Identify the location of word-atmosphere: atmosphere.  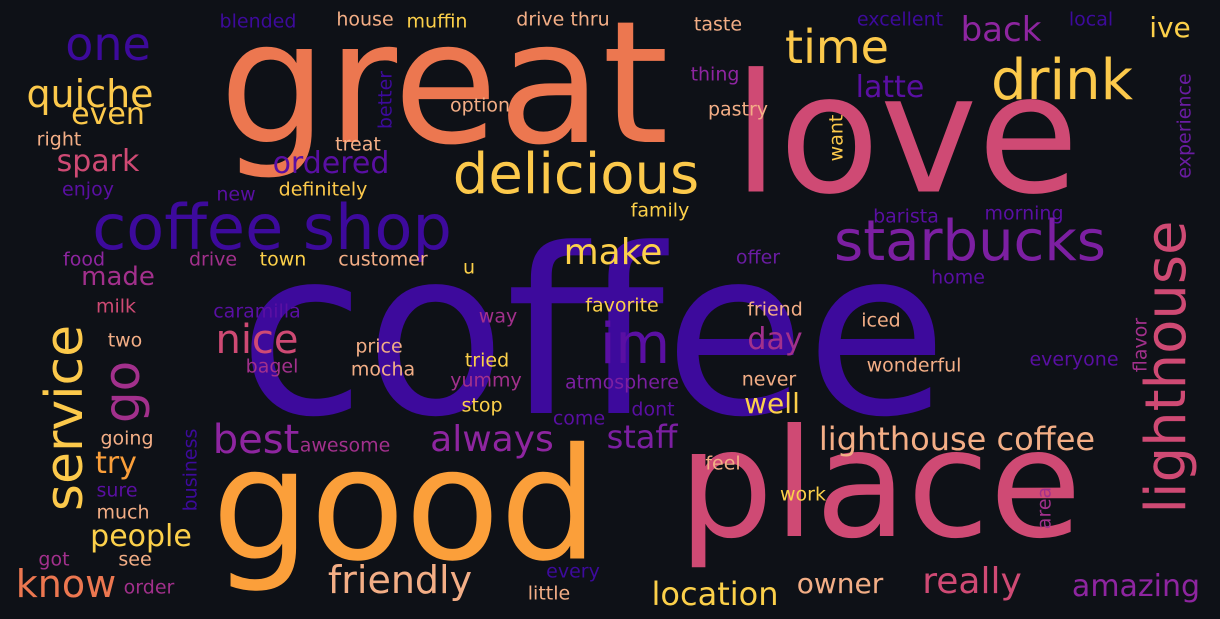
(622, 382).